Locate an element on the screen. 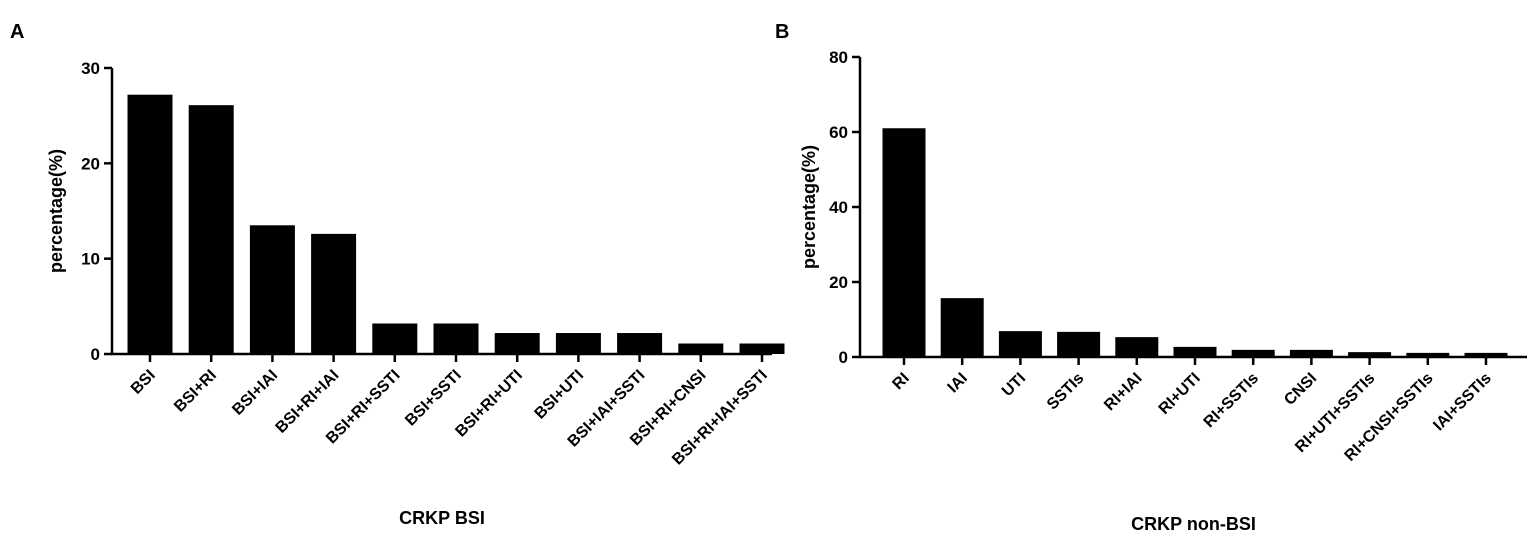 The width and height of the screenshot is (1535, 552). y-tick-label: 60 is located at coordinates (838, 132).